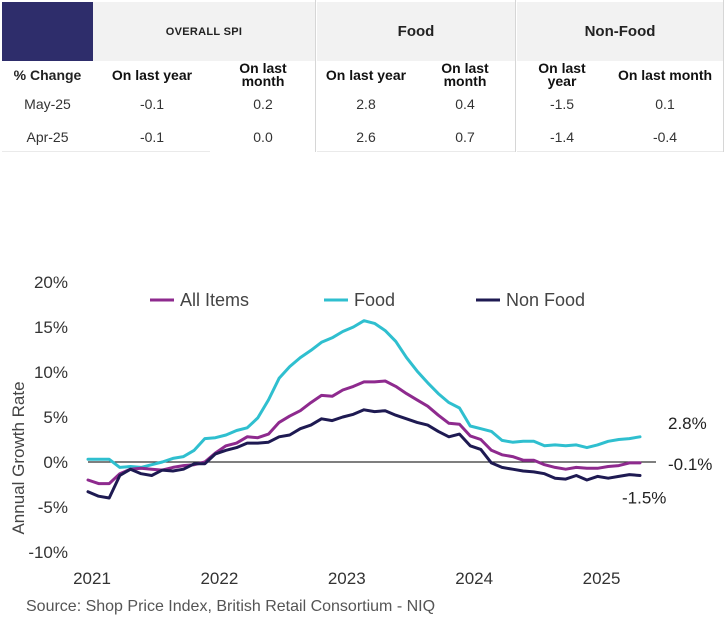 The image size is (725, 621). Describe the element at coordinates (51, 372) in the screenshot. I see `y-tick-label: 10%` at that location.